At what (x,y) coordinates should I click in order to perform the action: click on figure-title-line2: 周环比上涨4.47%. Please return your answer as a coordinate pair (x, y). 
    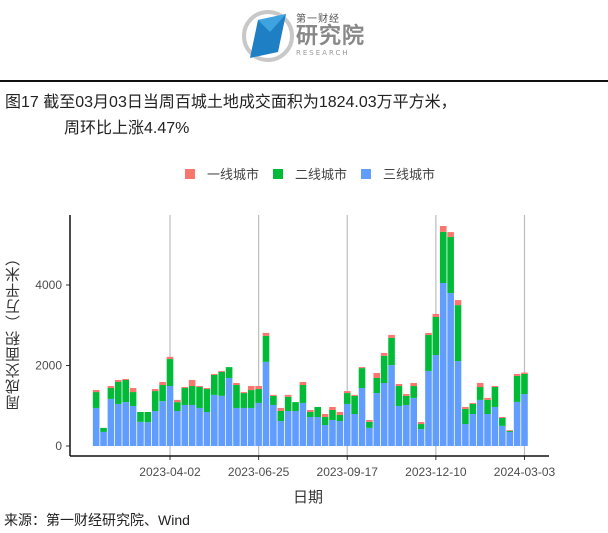
    Looking at the image, I should click on (127, 128).